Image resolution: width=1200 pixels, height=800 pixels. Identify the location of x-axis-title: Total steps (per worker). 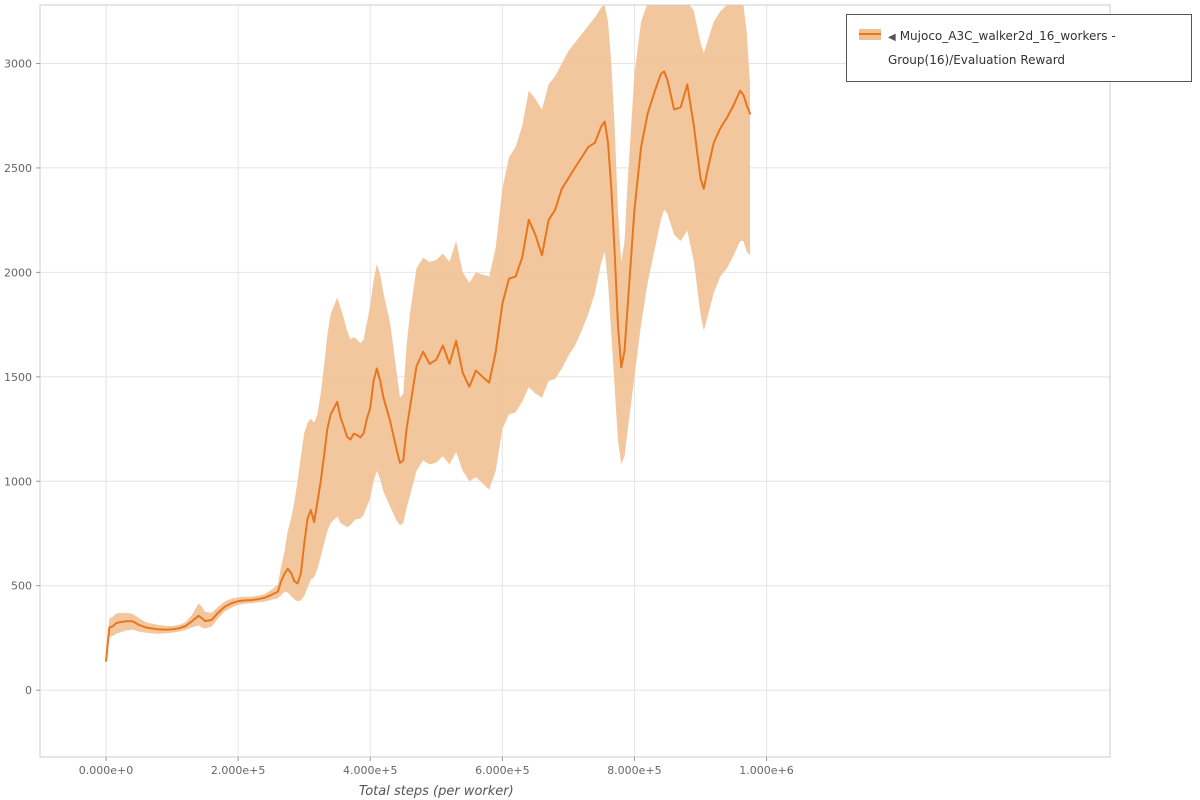
(436, 791).